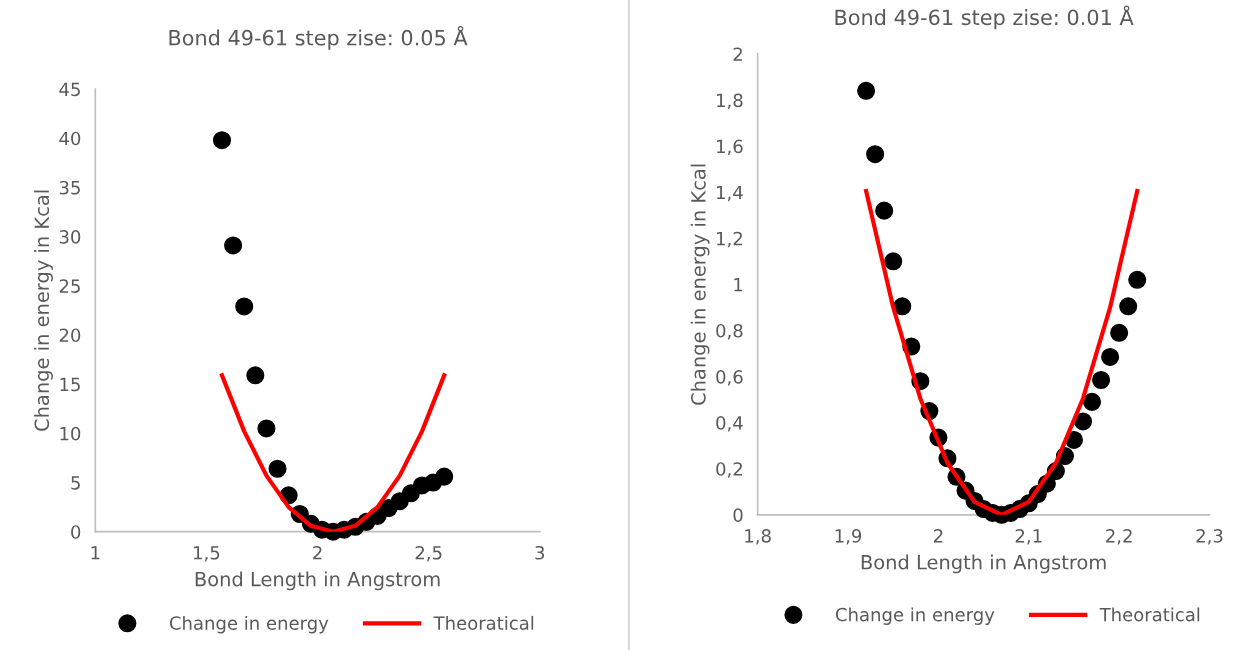  What do you see at coordinates (730, 147) in the screenshot?
I see `y-tick-label: 1,6` at bounding box center [730, 147].